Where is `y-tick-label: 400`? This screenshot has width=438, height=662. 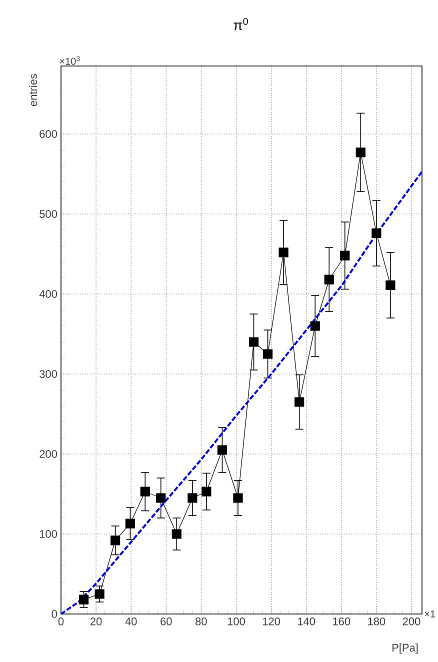
y-tick-label: 400 is located at coordinates (48, 294).